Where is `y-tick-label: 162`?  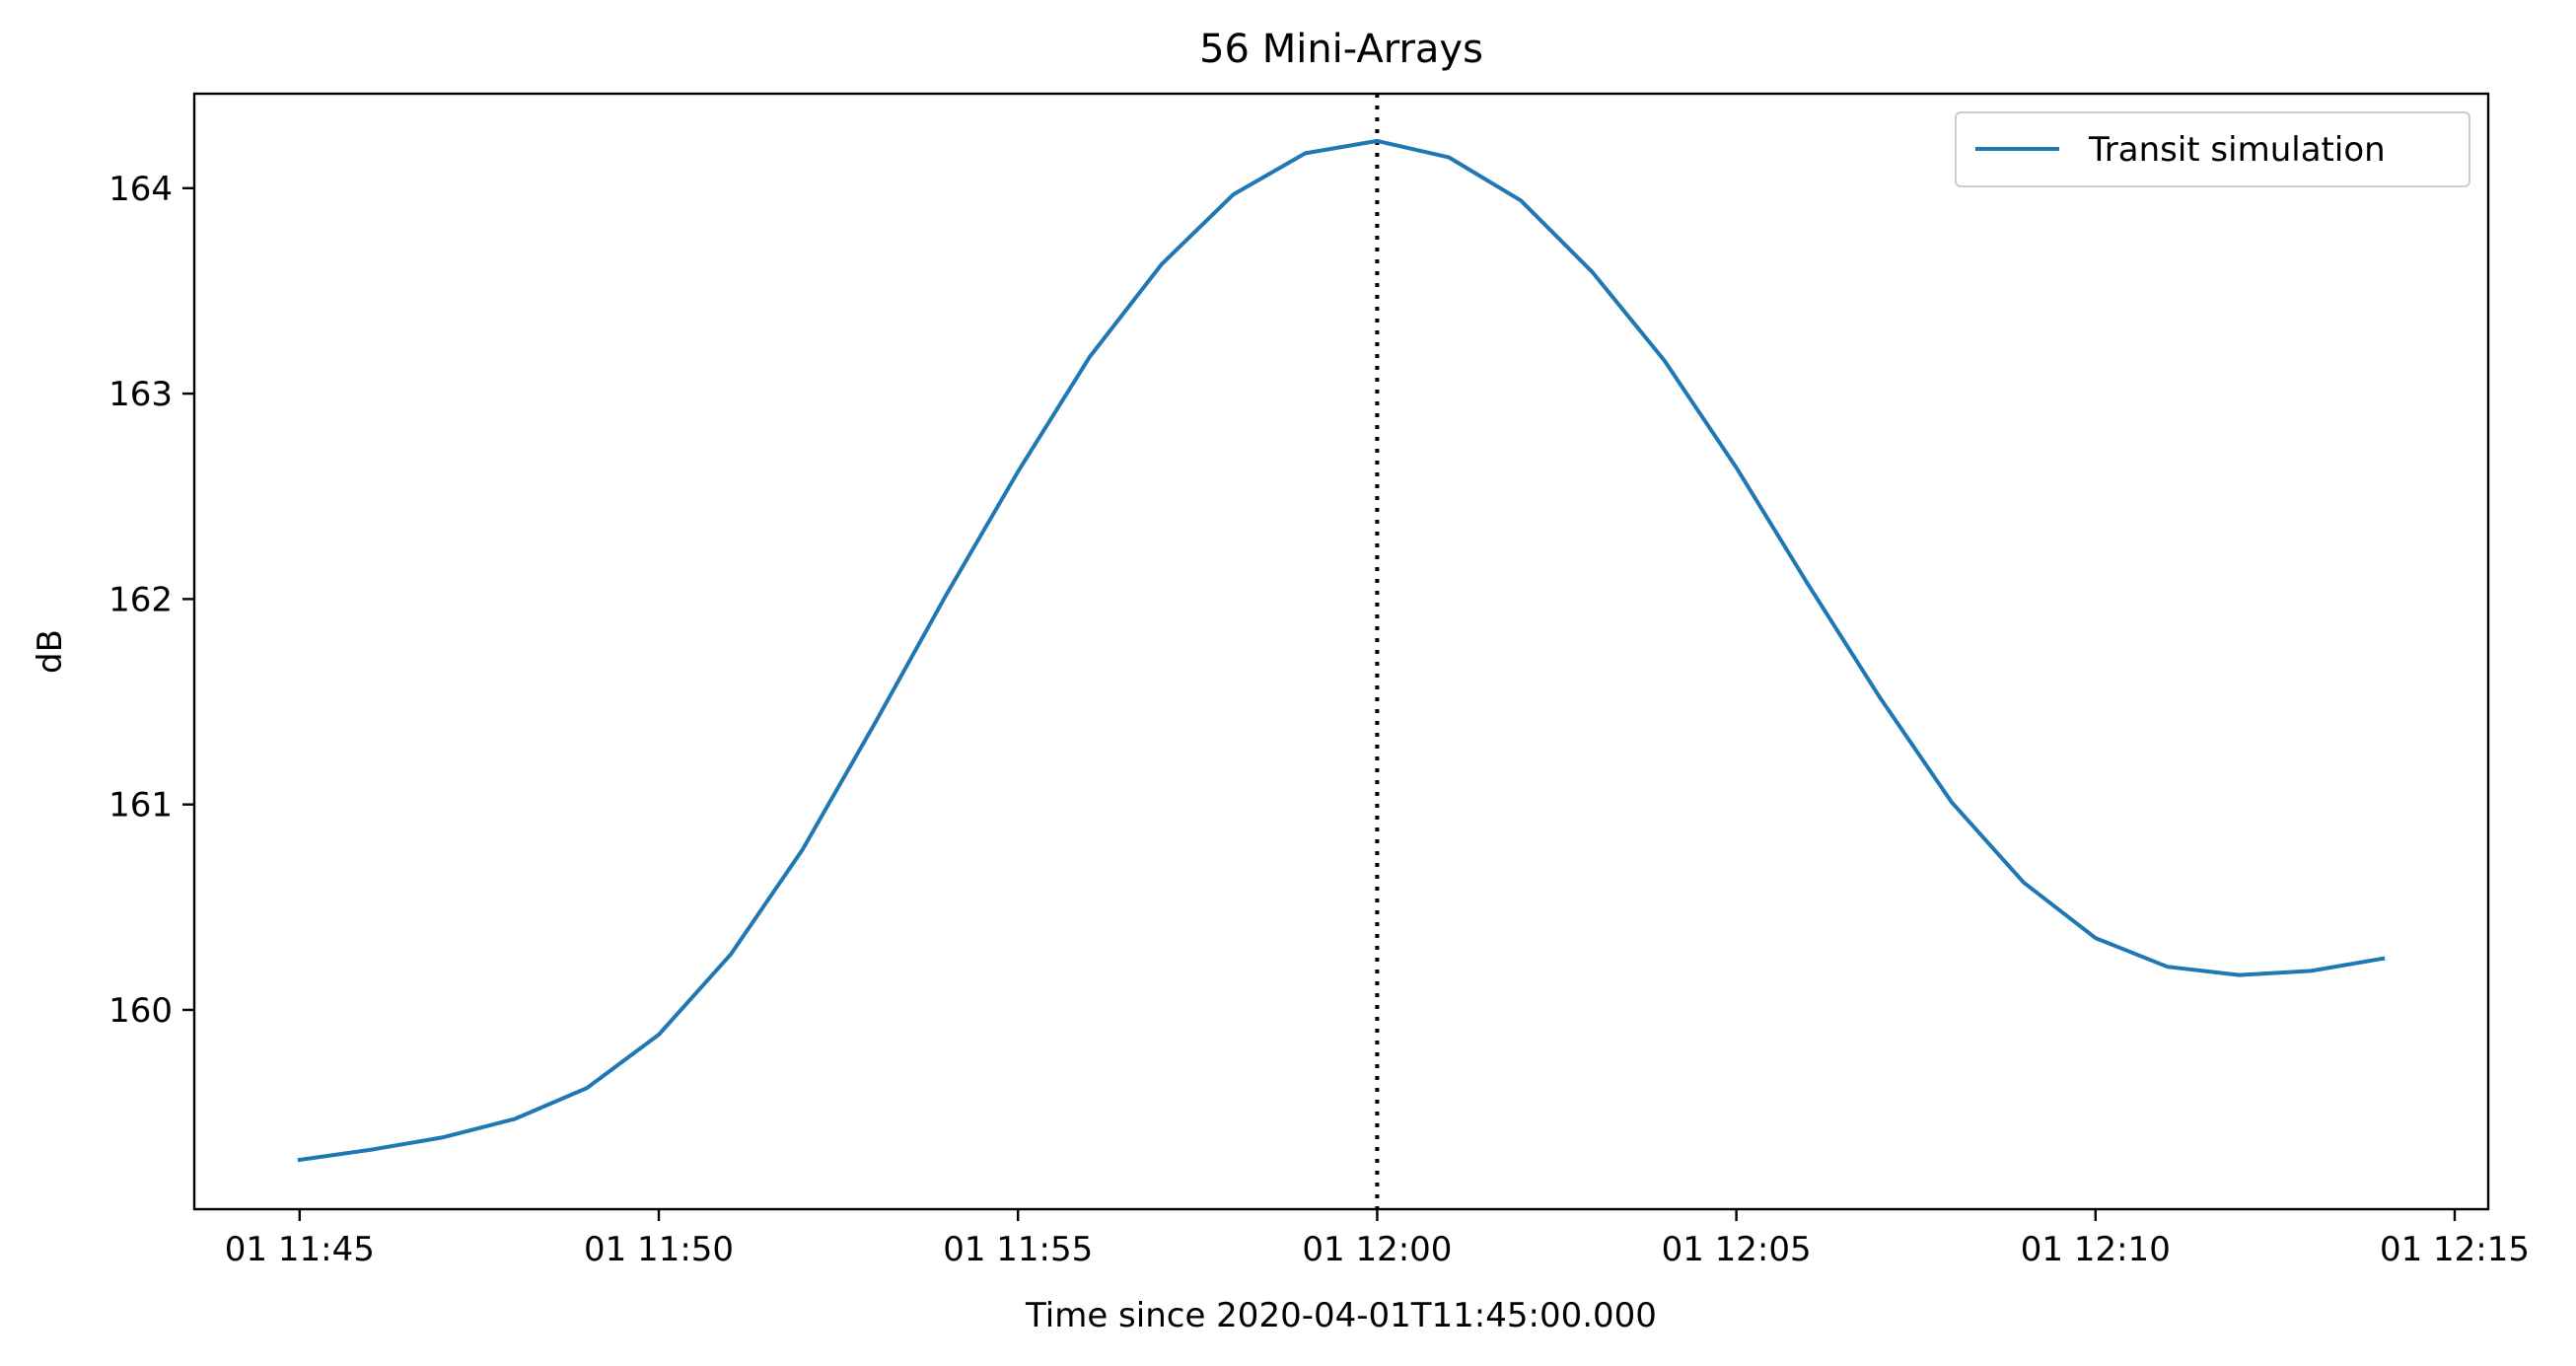
y-tick-label: 162 is located at coordinates (141, 600).